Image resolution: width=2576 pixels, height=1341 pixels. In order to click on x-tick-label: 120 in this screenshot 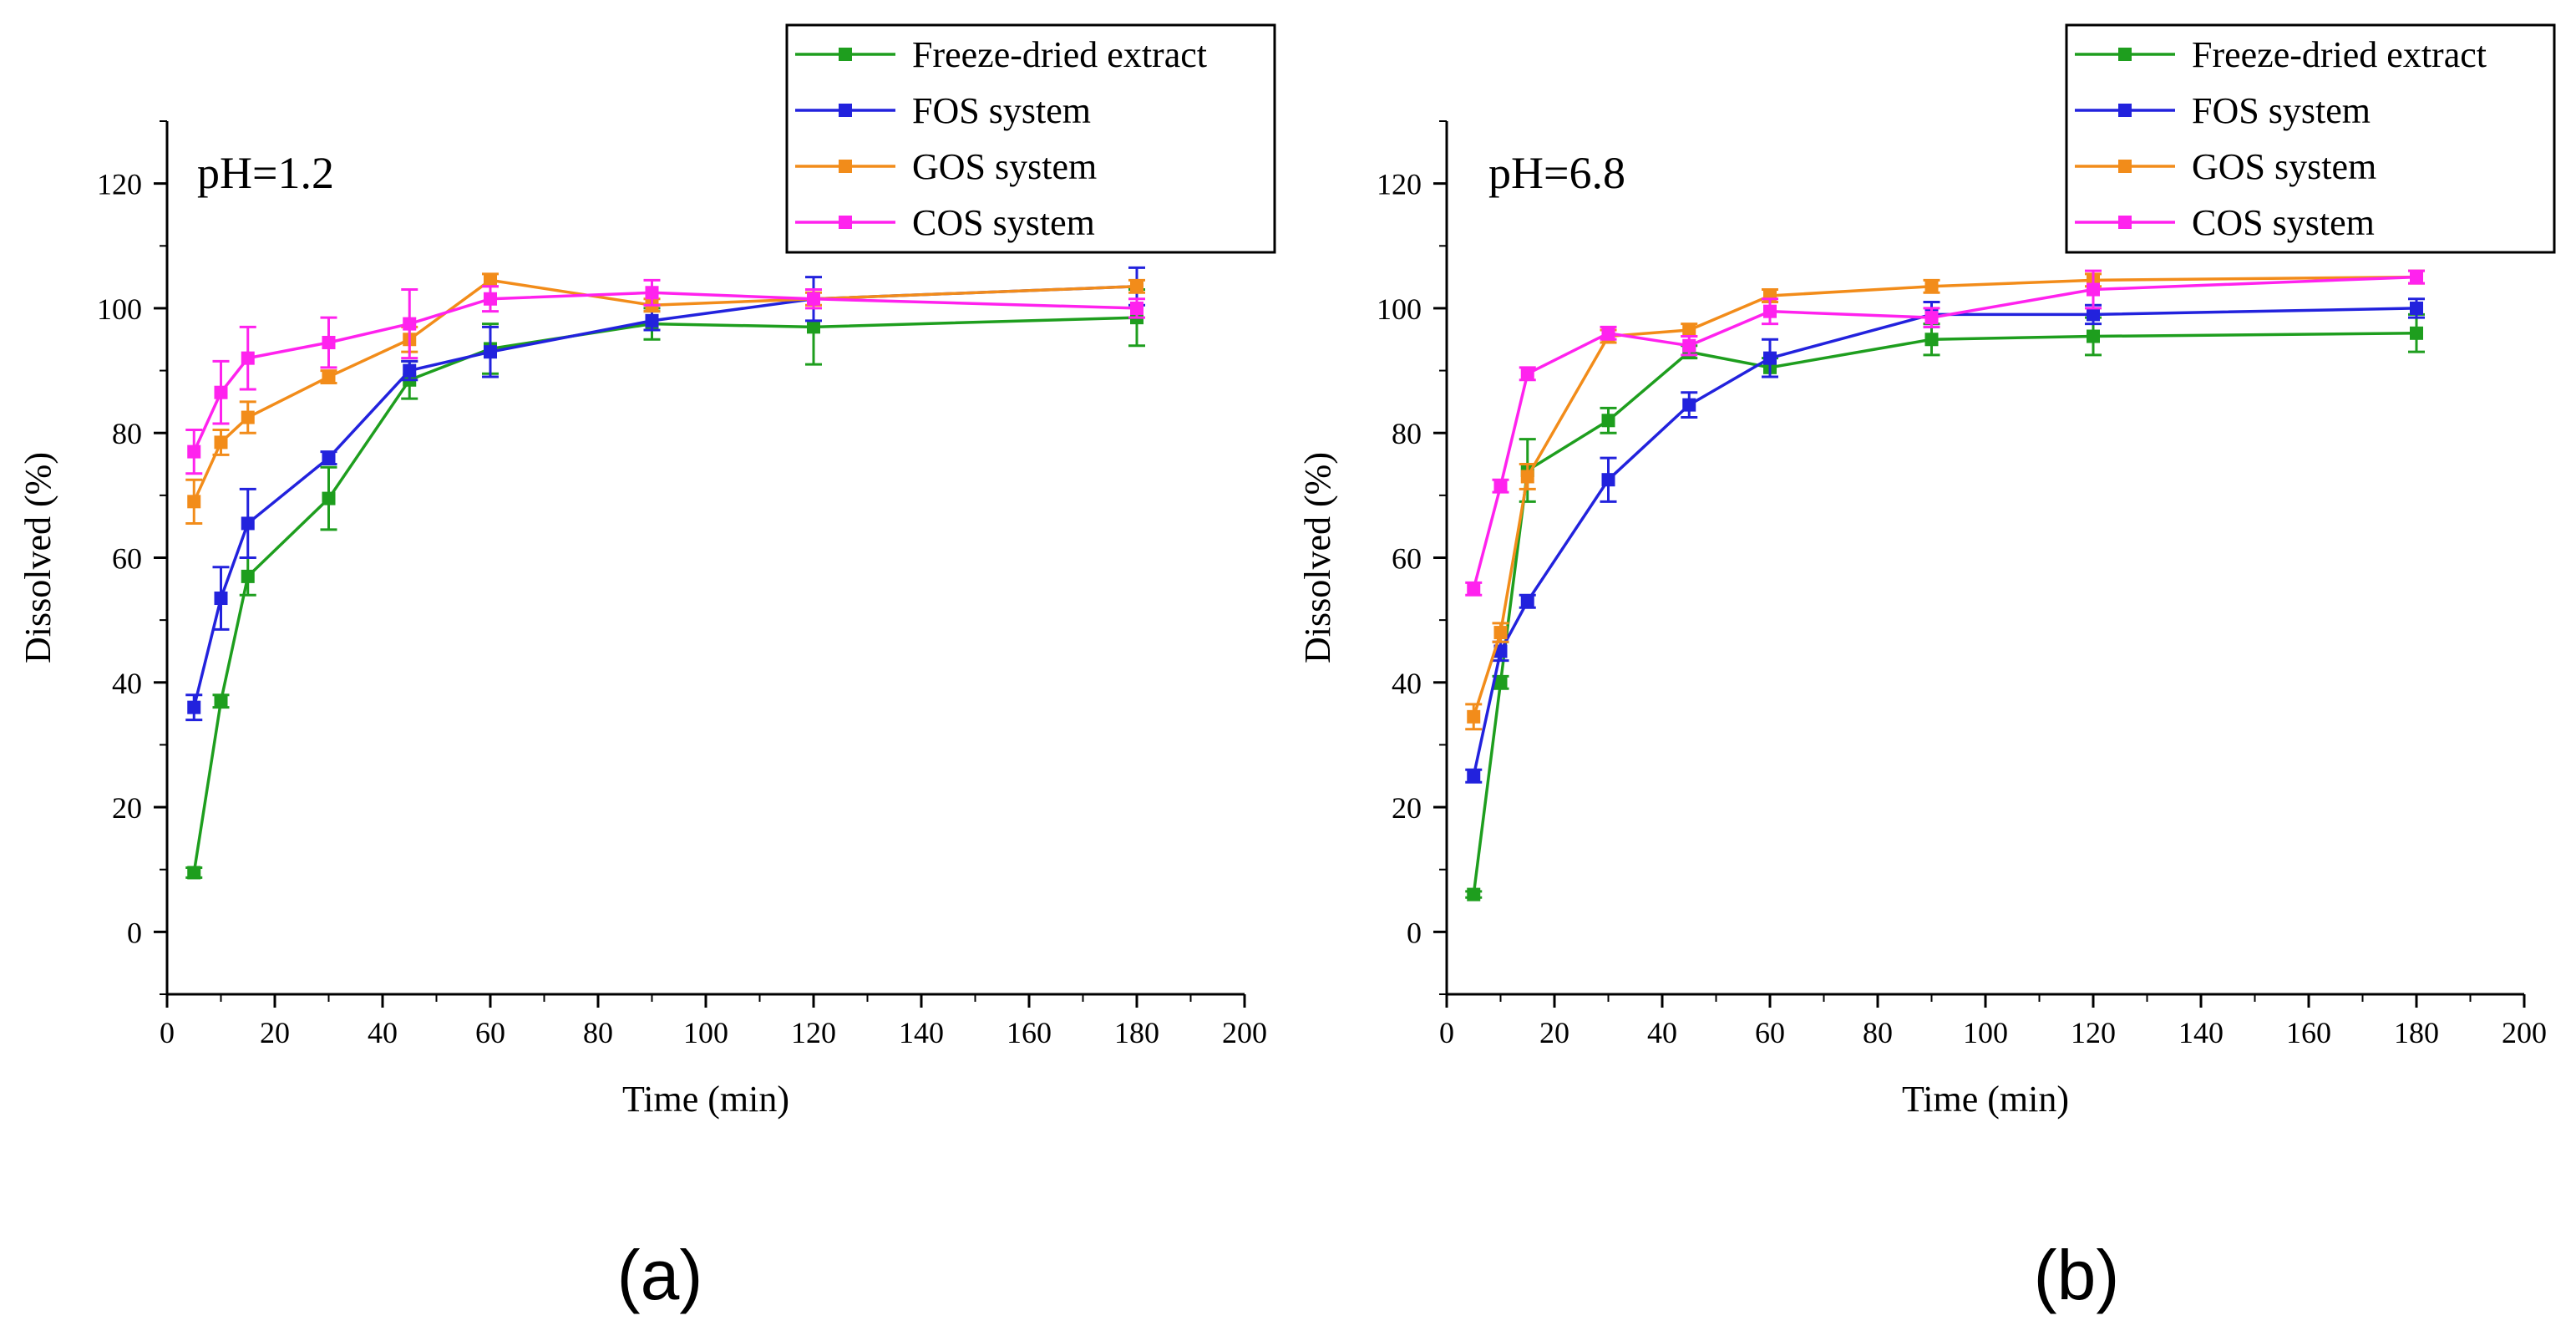, I will do `click(813, 1032)`.